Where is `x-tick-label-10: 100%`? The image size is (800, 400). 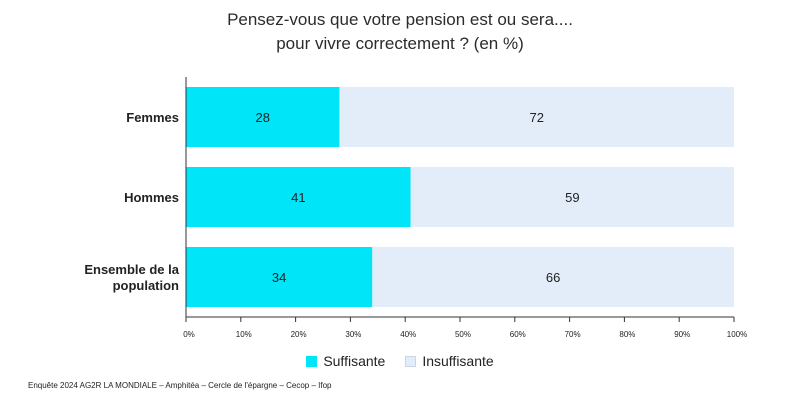 x-tick-label-10: 100% is located at coordinates (737, 334).